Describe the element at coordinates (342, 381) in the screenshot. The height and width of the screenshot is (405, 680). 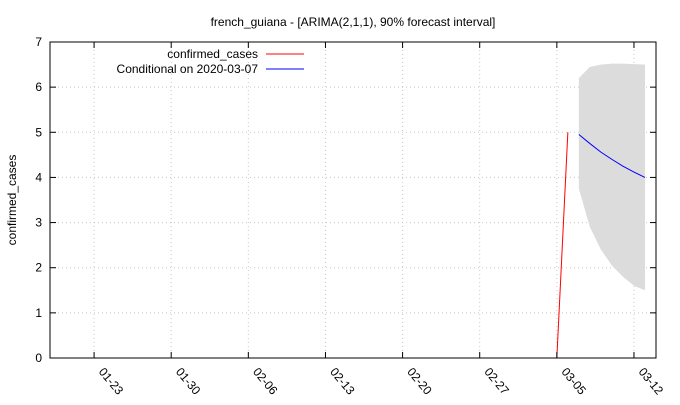
I see `x-tick-label: 02-13` at that location.